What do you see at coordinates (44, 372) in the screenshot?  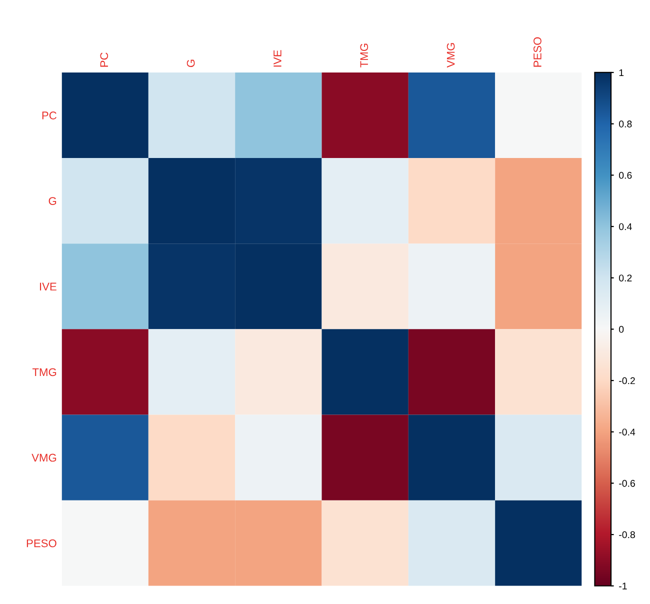 I see `y-tick-label: TMG` at bounding box center [44, 372].